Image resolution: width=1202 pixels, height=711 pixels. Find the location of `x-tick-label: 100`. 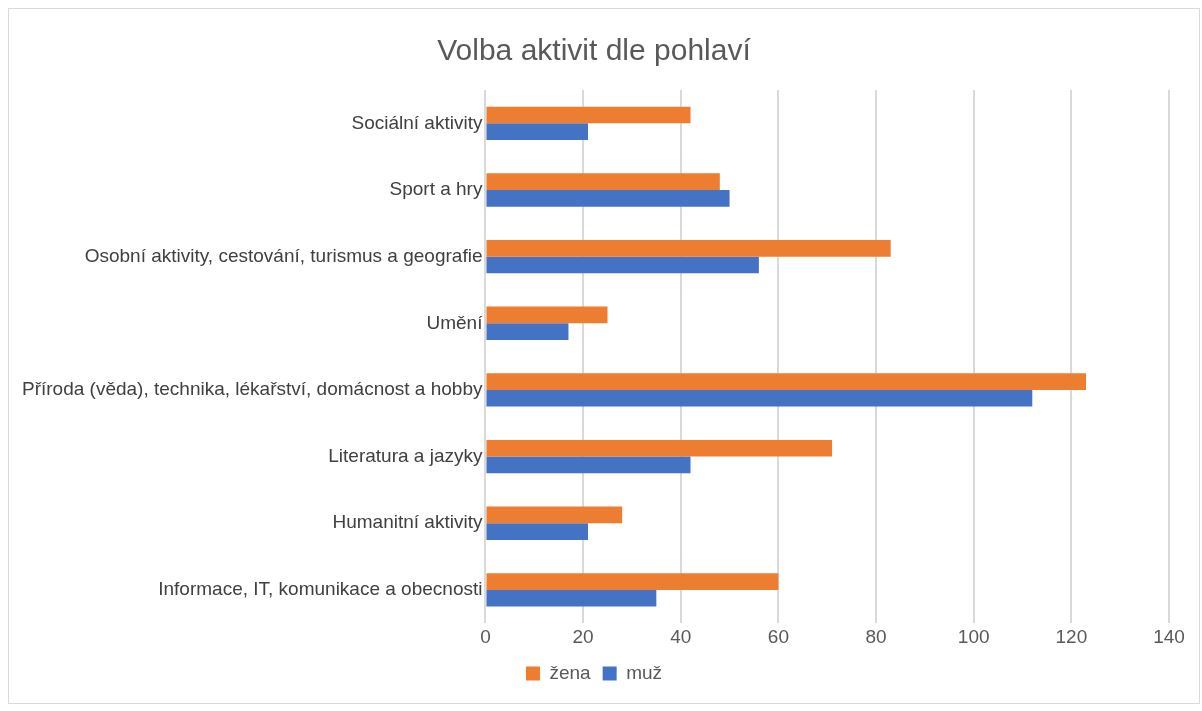

x-tick-label: 100 is located at coordinates (973, 636).